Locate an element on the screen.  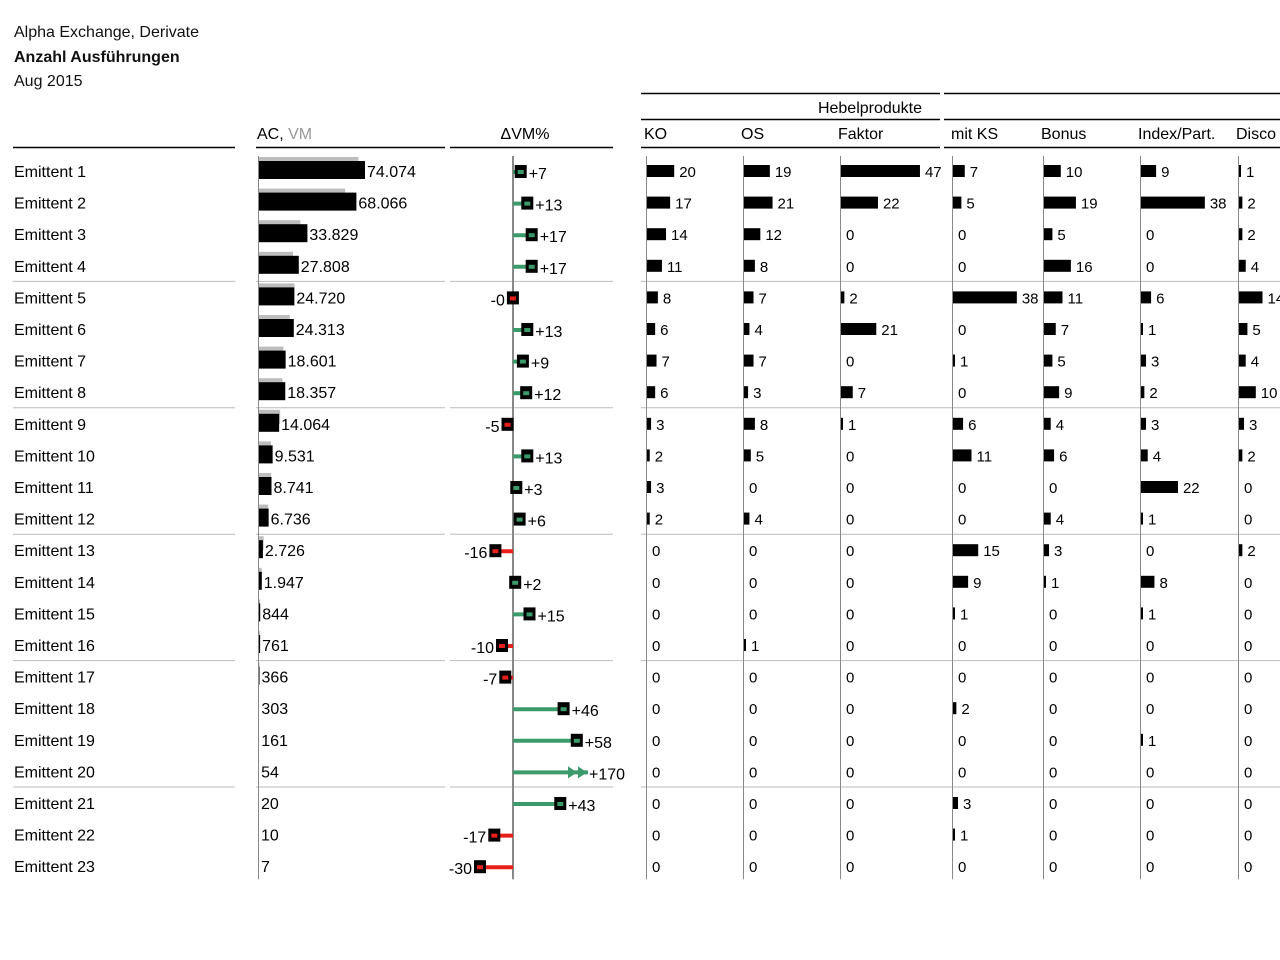
emitter-name: Emittent 13 is located at coordinates (54, 551).